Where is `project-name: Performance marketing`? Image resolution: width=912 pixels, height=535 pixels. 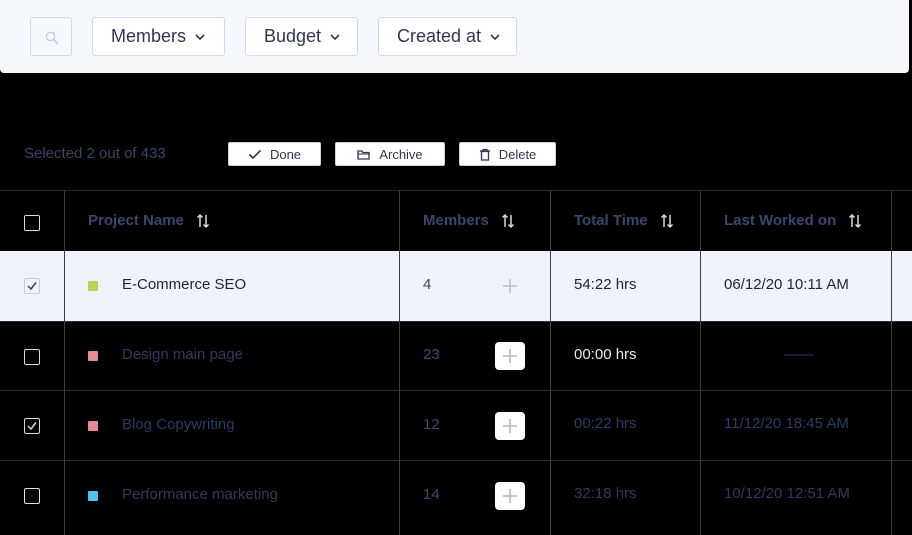 project-name: Performance marketing is located at coordinates (200, 494).